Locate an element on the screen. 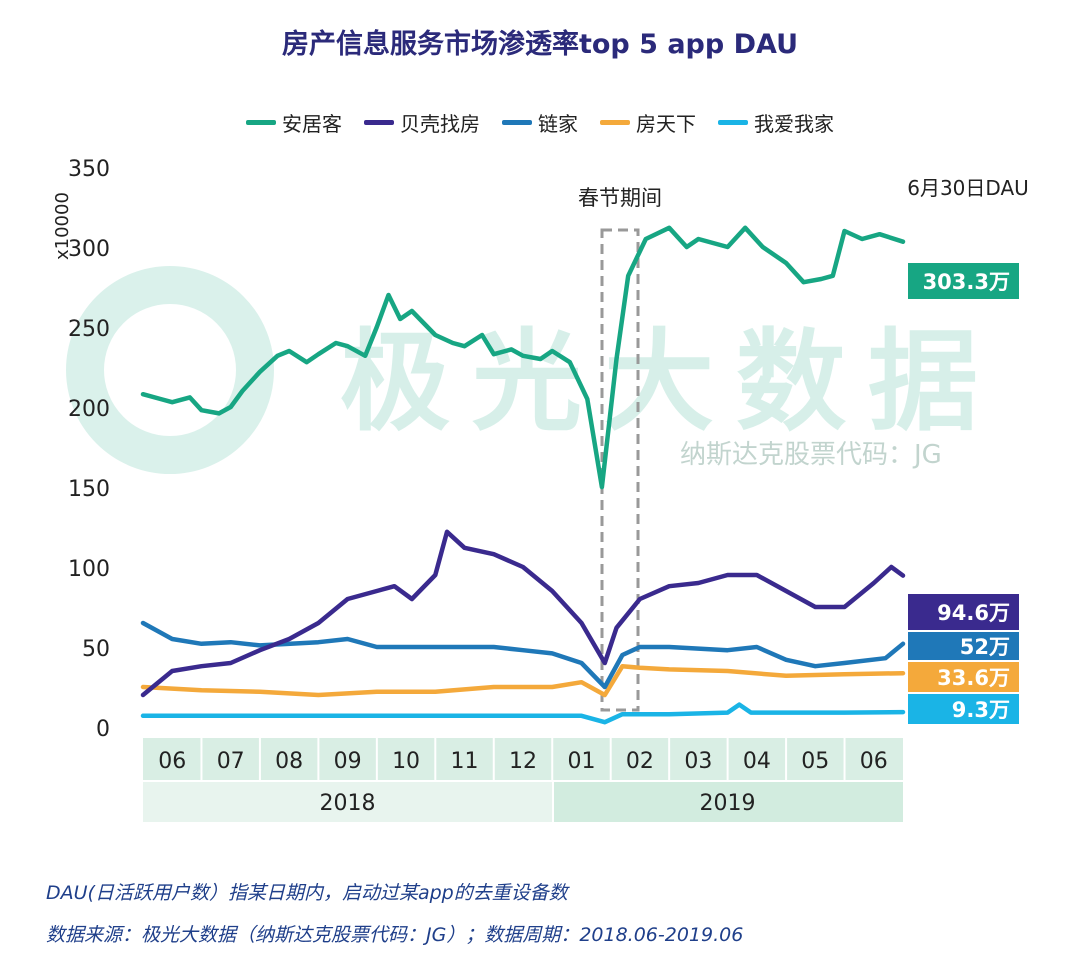 This screenshot has width=1080, height=962. year-band-2018 is located at coordinates (347, 802).